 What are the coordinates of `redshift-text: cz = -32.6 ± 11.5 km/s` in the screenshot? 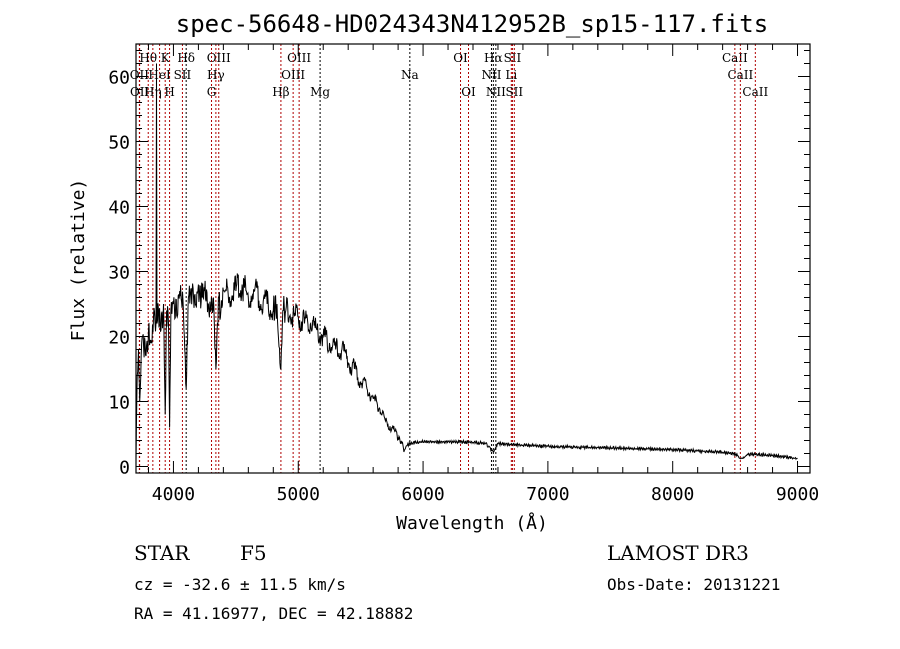 It's located at (240, 584).